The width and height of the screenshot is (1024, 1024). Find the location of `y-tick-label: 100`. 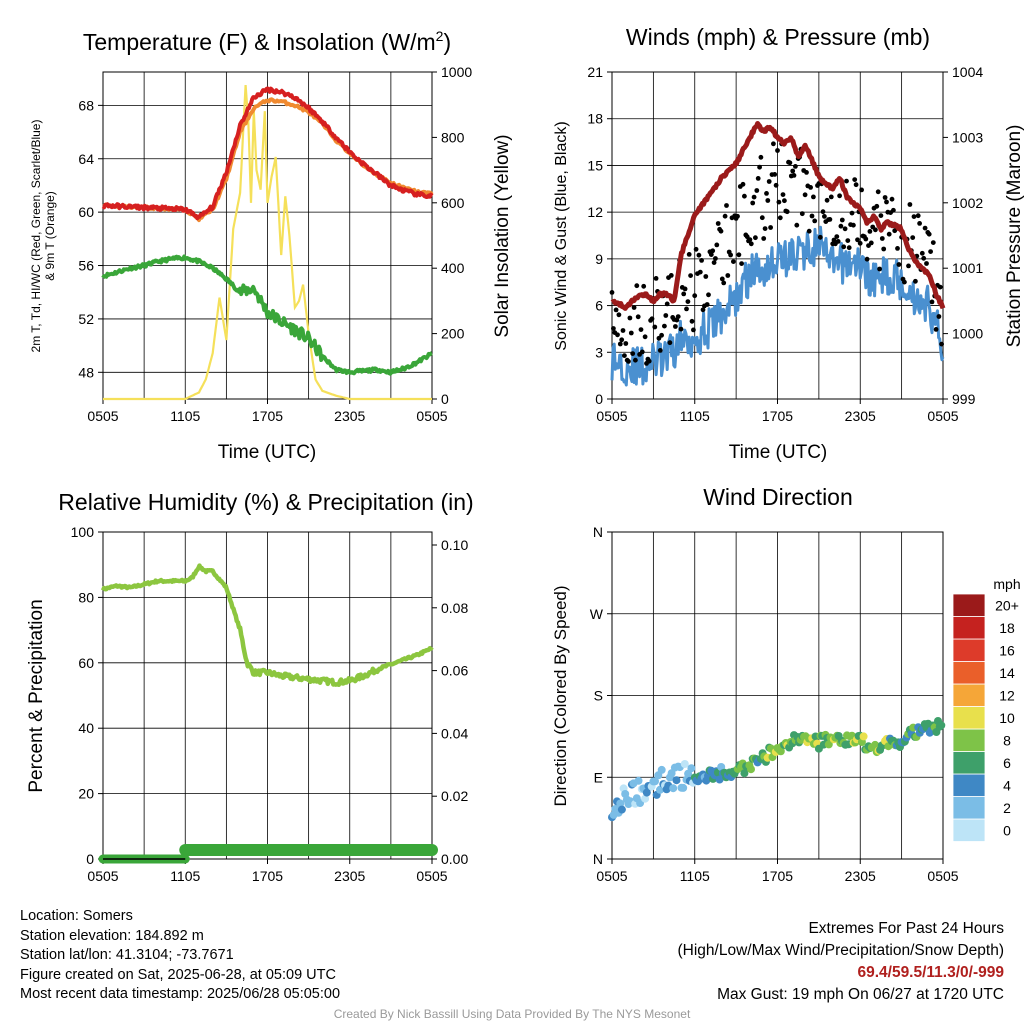

y-tick-label: 100 is located at coordinates (83, 532).